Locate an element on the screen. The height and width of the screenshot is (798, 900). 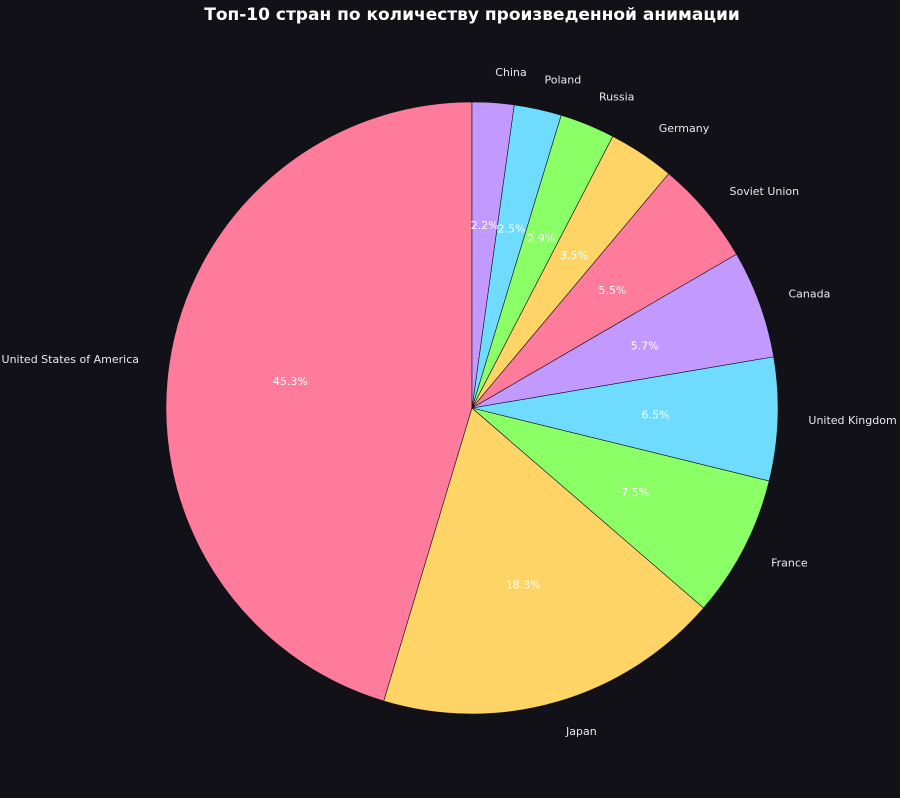
slice-percent-9: 2.2% is located at coordinates (485, 225).